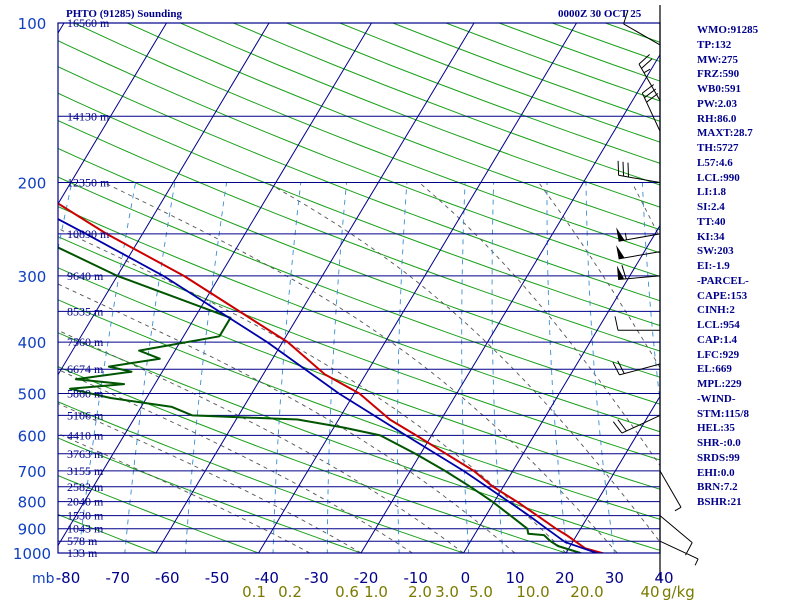 The width and height of the screenshot is (800, 600). What do you see at coordinates (420, 591) in the screenshot?
I see `mixing-ratio-label: 2.0` at bounding box center [420, 591].